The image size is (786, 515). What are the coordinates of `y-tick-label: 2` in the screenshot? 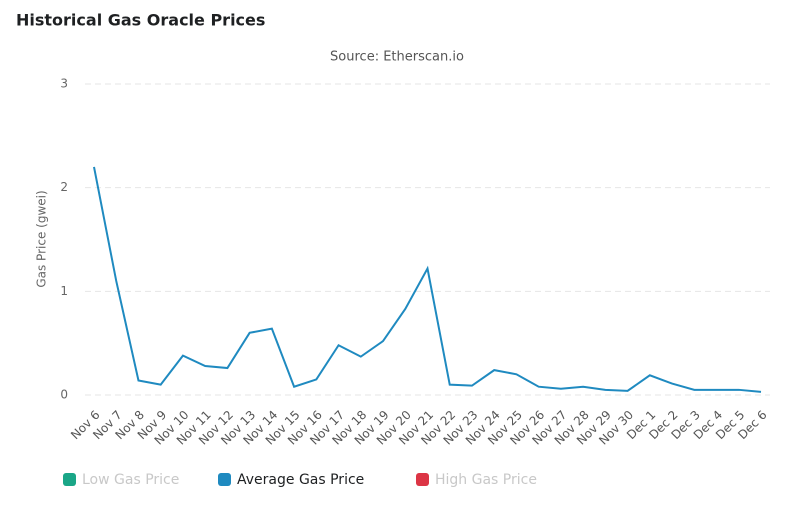 It's located at (64, 187).